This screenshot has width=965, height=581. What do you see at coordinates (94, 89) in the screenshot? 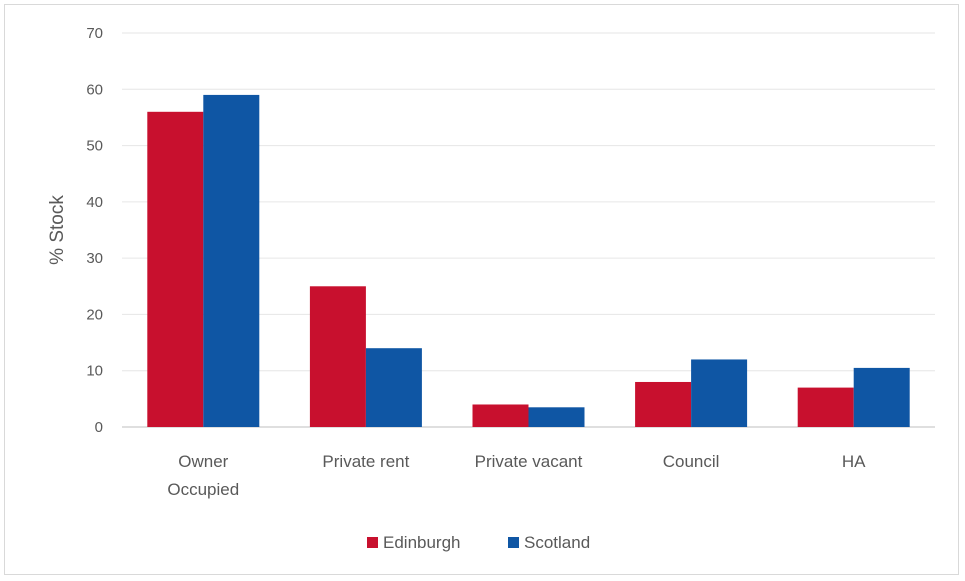
I see `y-tick-label: 60` at bounding box center [94, 89].